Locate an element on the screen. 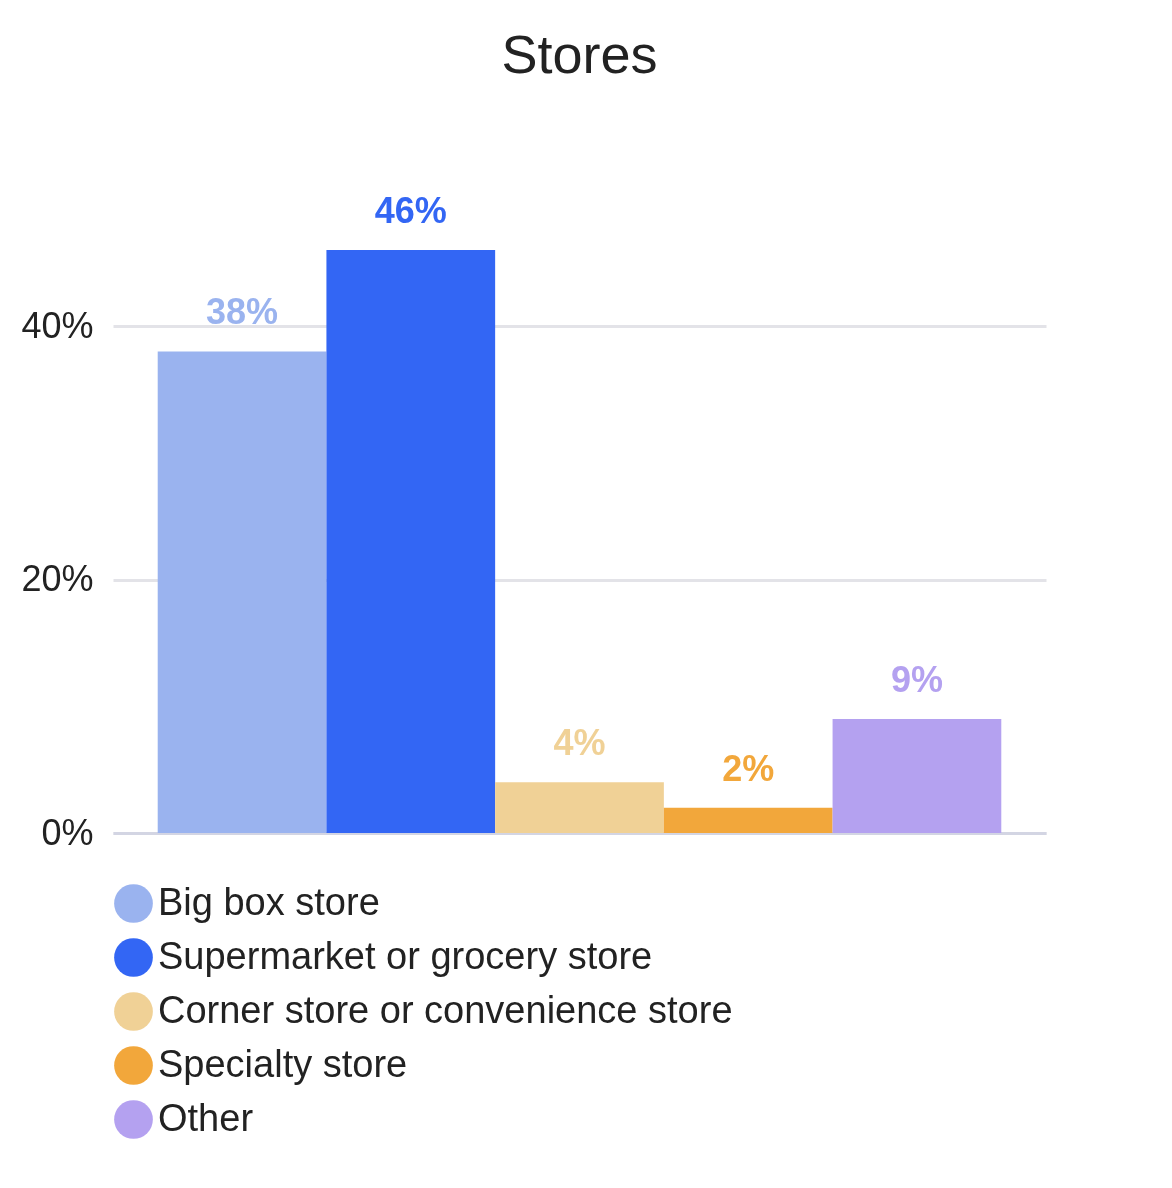  y-tick-label: 20% is located at coordinates (57, 579).